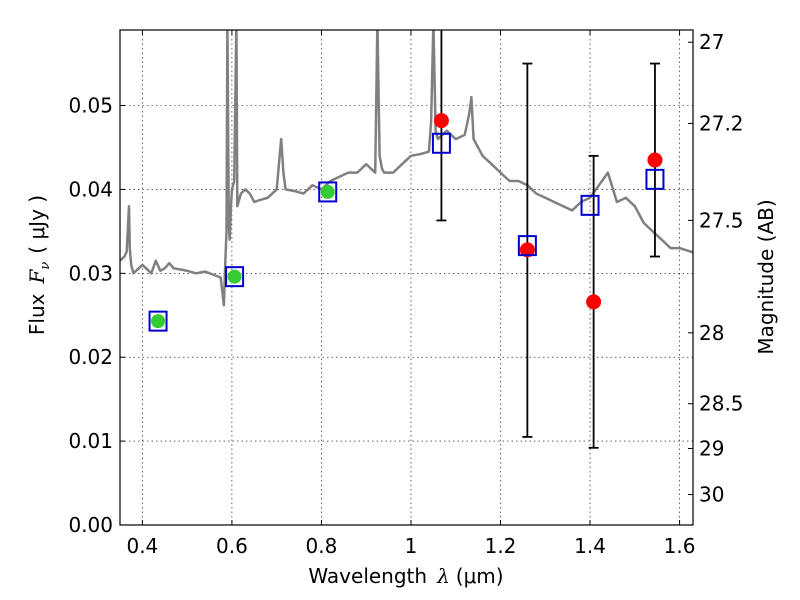 The image size is (800, 600). Describe the element at coordinates (232, 546) in the screenshot. I see `x-tick-label: 0.6` at that location.